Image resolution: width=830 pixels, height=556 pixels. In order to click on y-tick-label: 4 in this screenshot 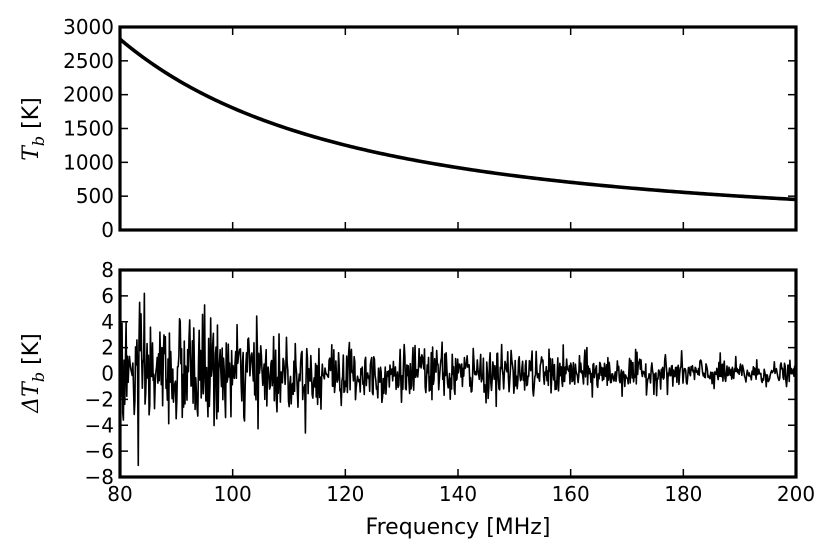, I will do `click(107, 322)`.